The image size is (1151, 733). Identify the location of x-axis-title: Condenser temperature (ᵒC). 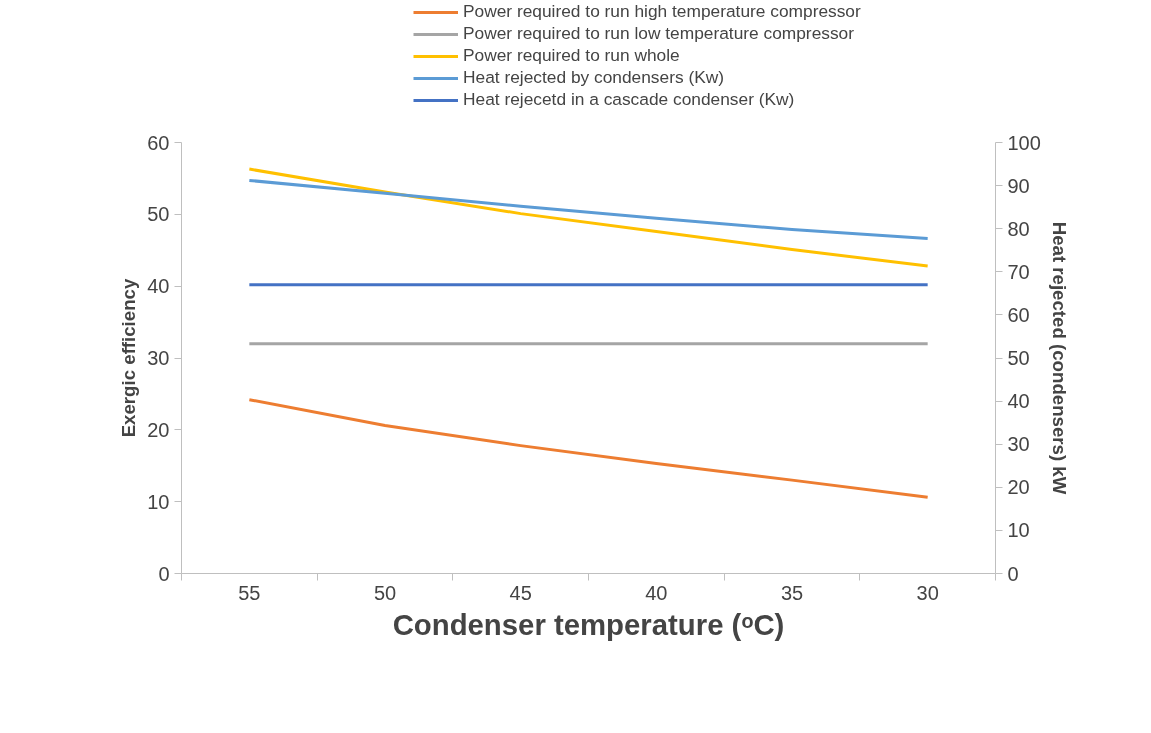
(588, 624).